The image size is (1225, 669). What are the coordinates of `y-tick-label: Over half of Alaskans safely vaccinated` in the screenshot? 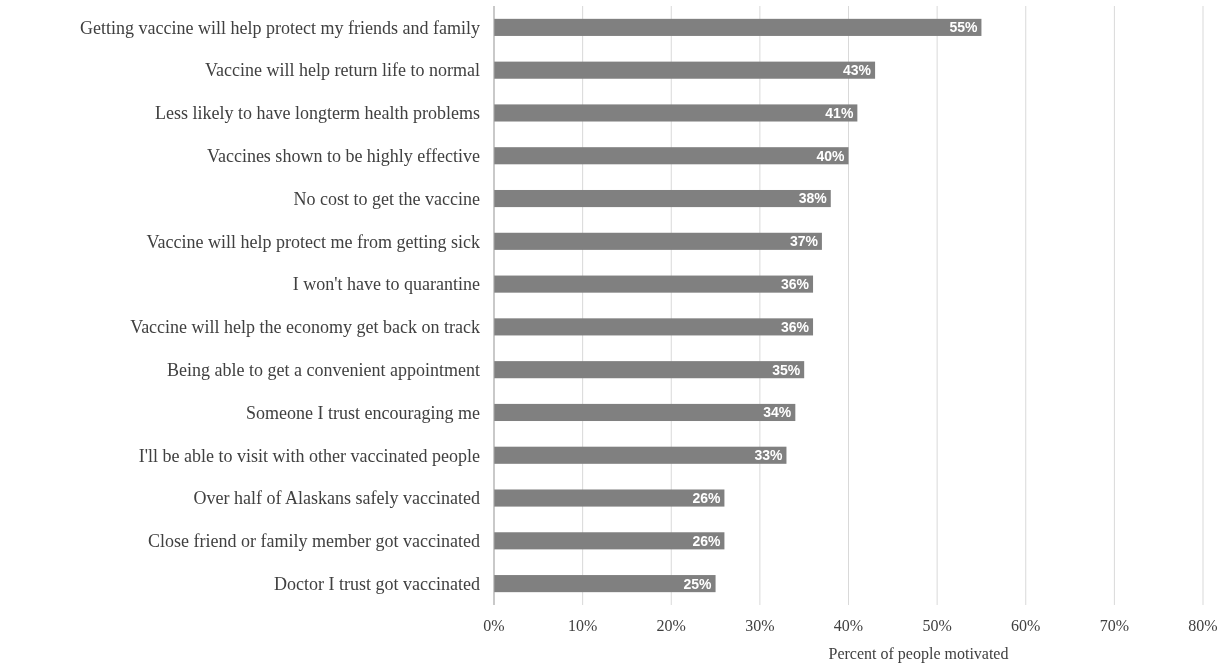 It's located at (336, 498).